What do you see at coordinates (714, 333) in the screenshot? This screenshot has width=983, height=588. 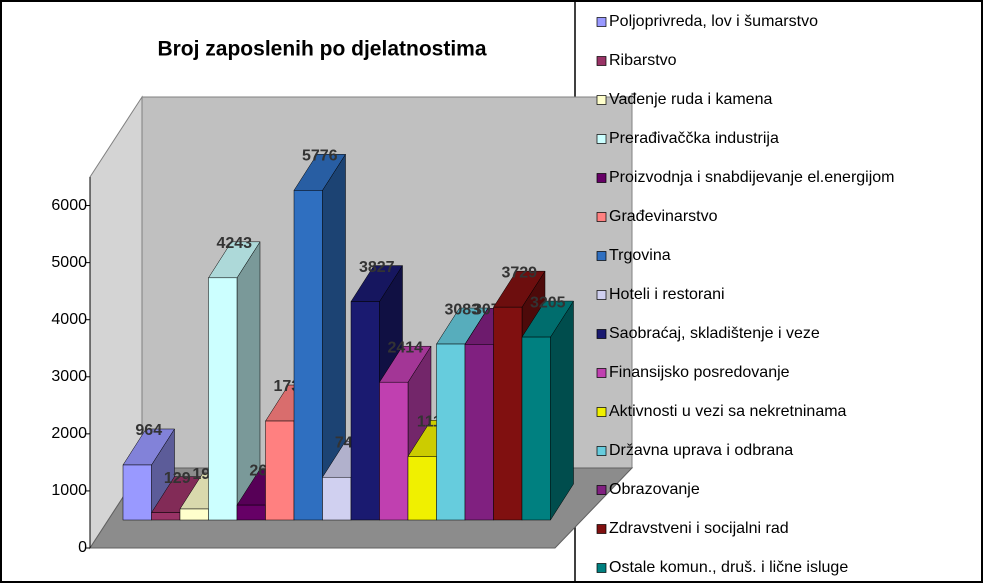 I see `legend-label: Saobraćaj, skladištenje i veze` at bounding box center [714, 333].